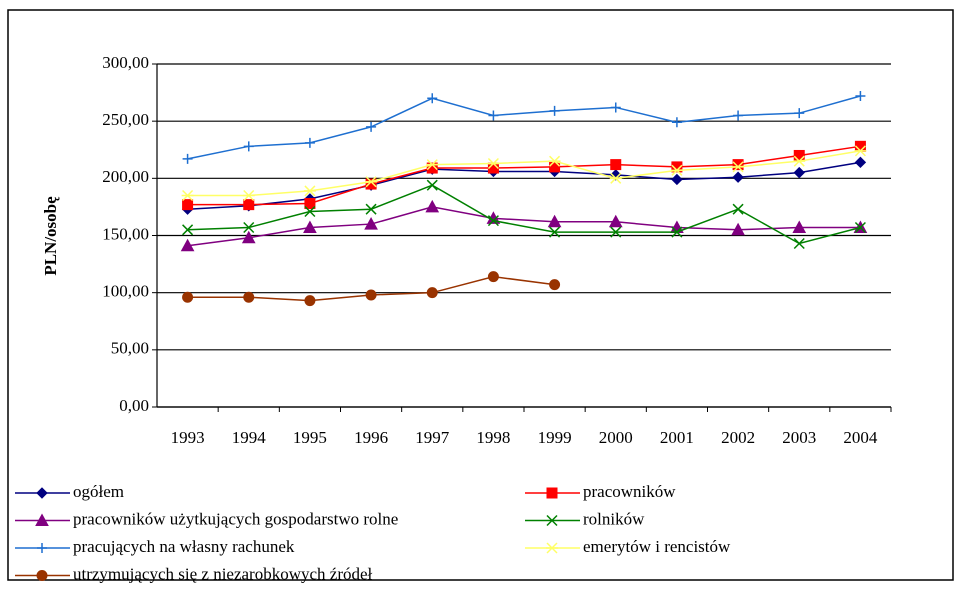 The height and width of the screenshot is (590, 963). Describe the element at coordinates (50, 236) in the screenshot. I see `y-axis-label: PLN/osobę` at that location.